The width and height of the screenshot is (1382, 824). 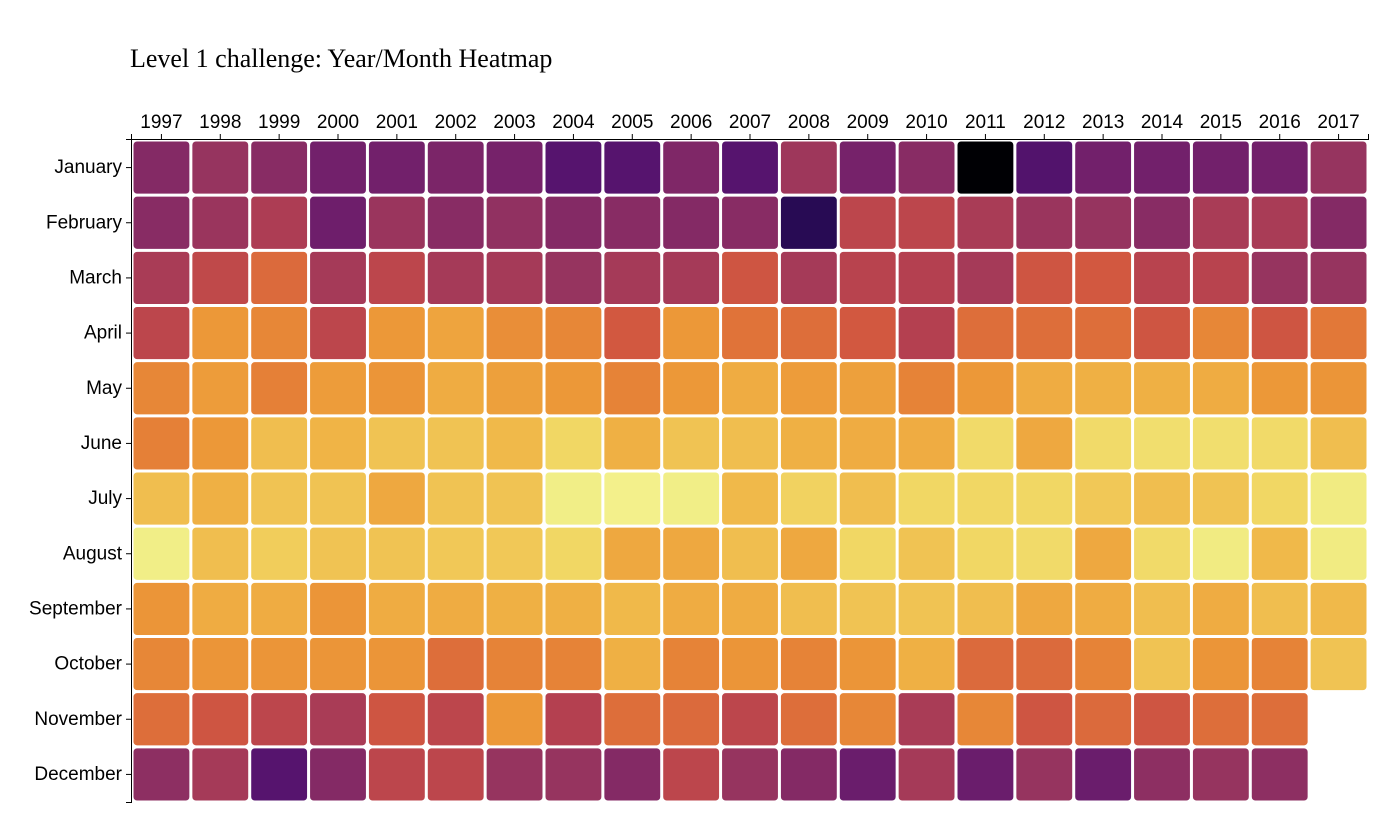 What do you see at coordinates (338, 333) in the screenshot?
I see `heatmap-cell-2000-april` at bounding box center [338, 333].